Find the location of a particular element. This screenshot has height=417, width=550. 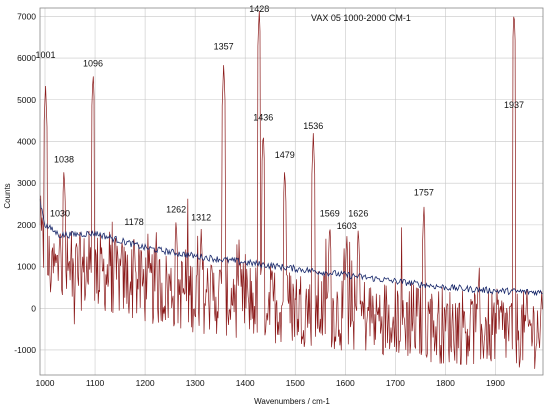

peak-label: 1096 is located at coordinates (93, 63).